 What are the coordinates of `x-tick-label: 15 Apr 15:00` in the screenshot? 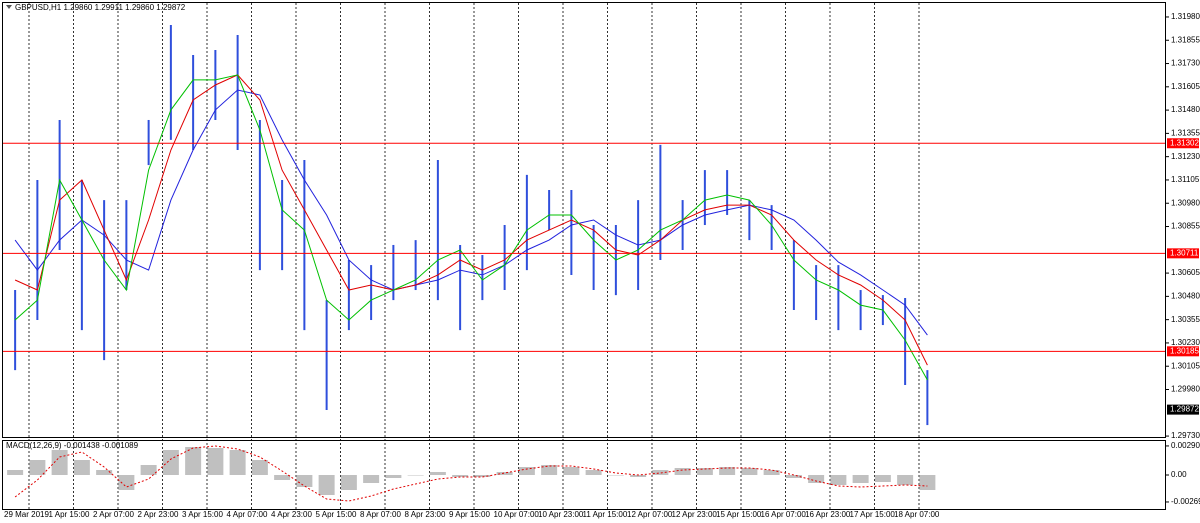 It's located at (739, 514).